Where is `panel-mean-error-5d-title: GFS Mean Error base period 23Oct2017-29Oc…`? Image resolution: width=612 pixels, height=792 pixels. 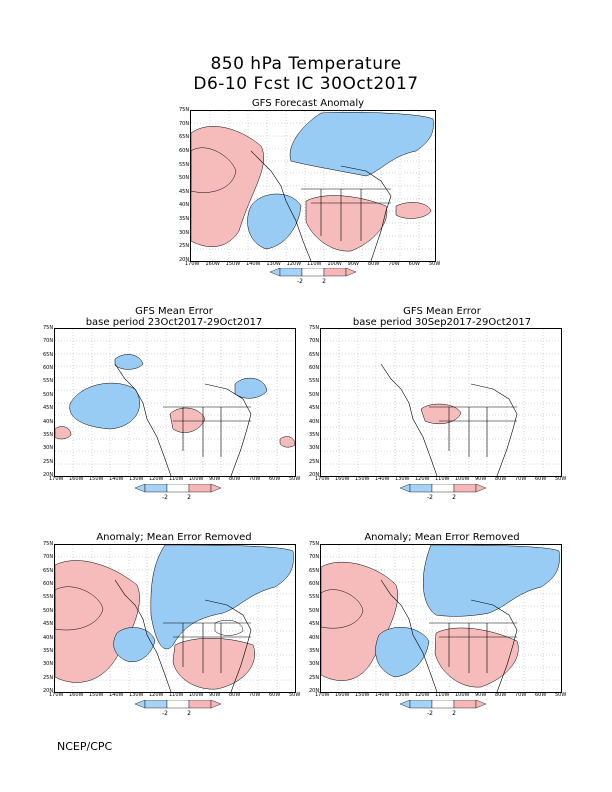 panel-mean-error-5d-title: GFS Mean Error base period 23Oct2017-29Oc… is located at coordinates (174, 317).